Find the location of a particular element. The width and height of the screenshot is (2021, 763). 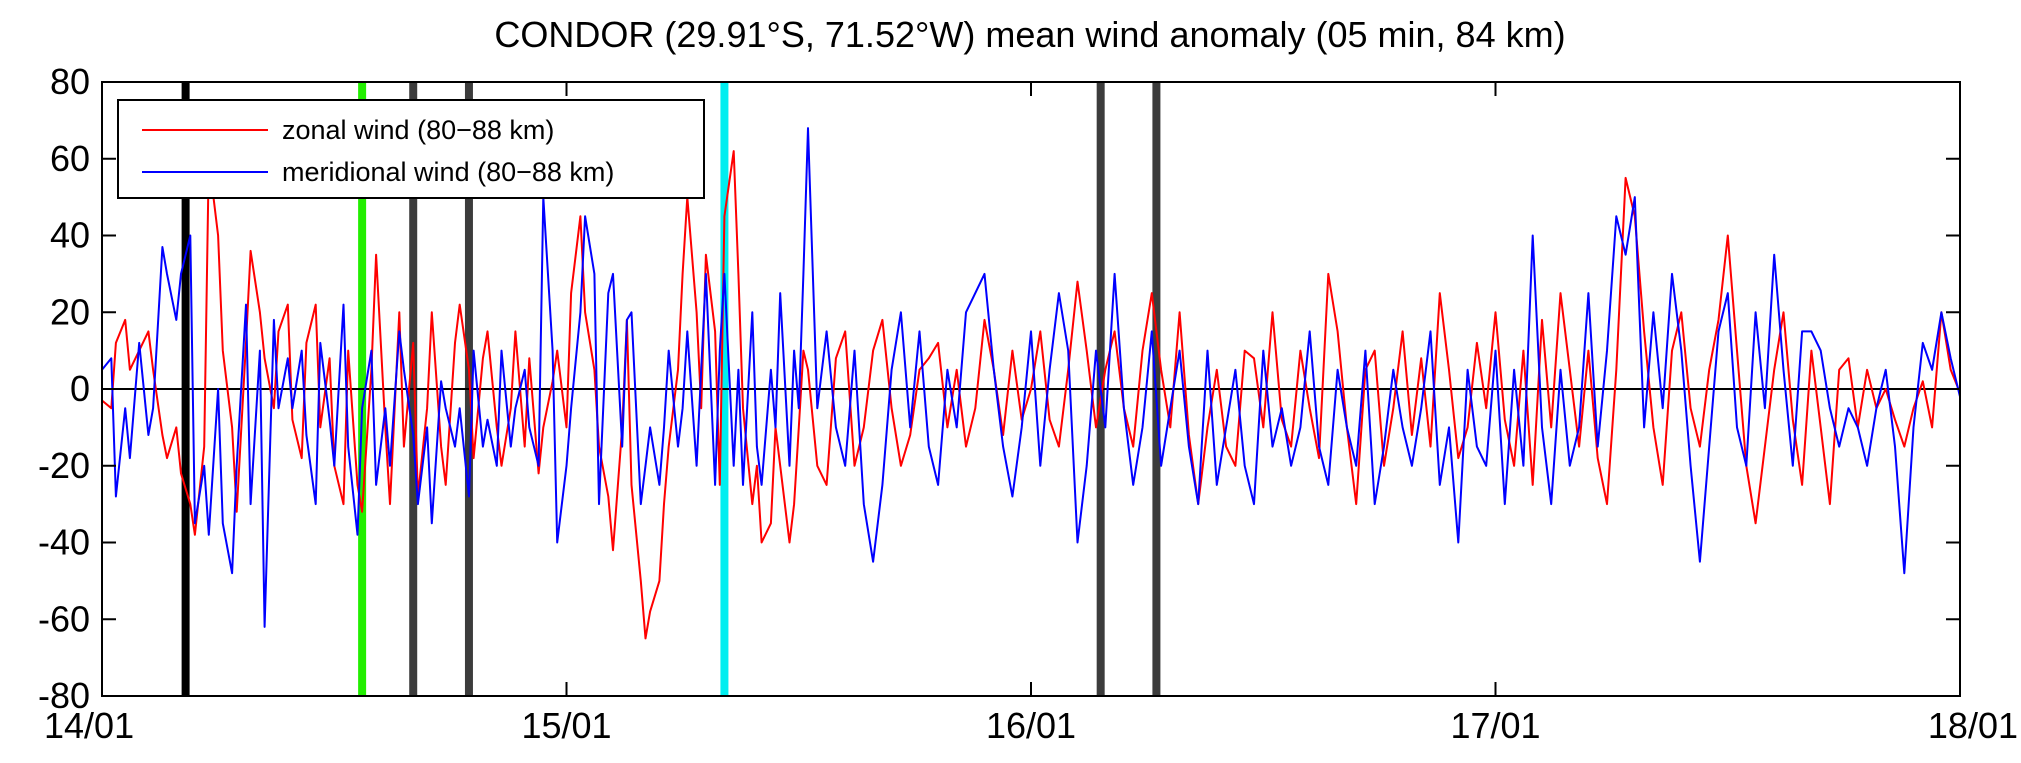

y-tick-label: 80 is located at coordinates (70, 81).